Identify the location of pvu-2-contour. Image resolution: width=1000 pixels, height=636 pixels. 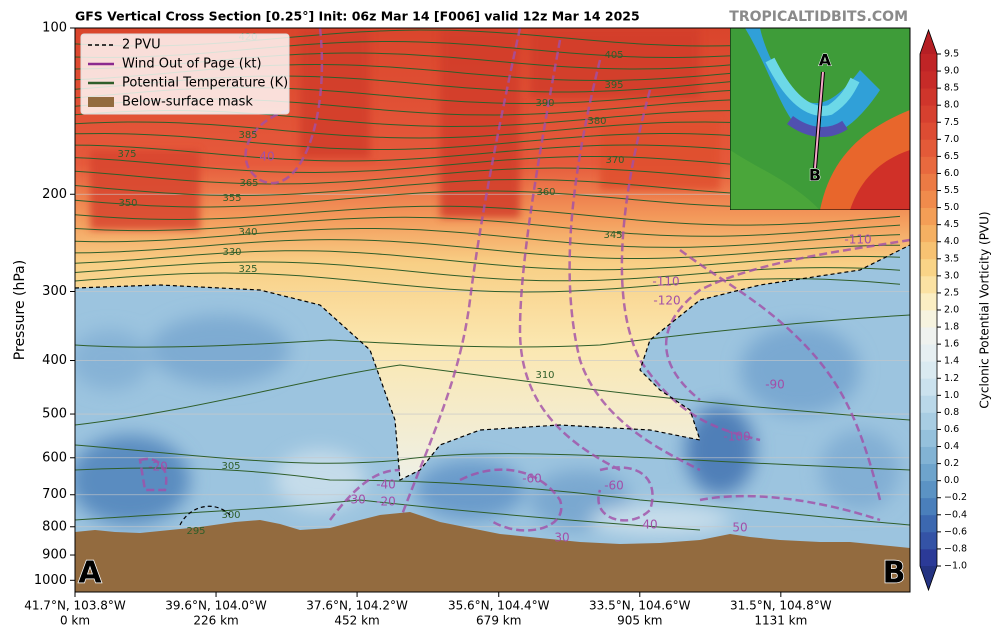
(205, 515).